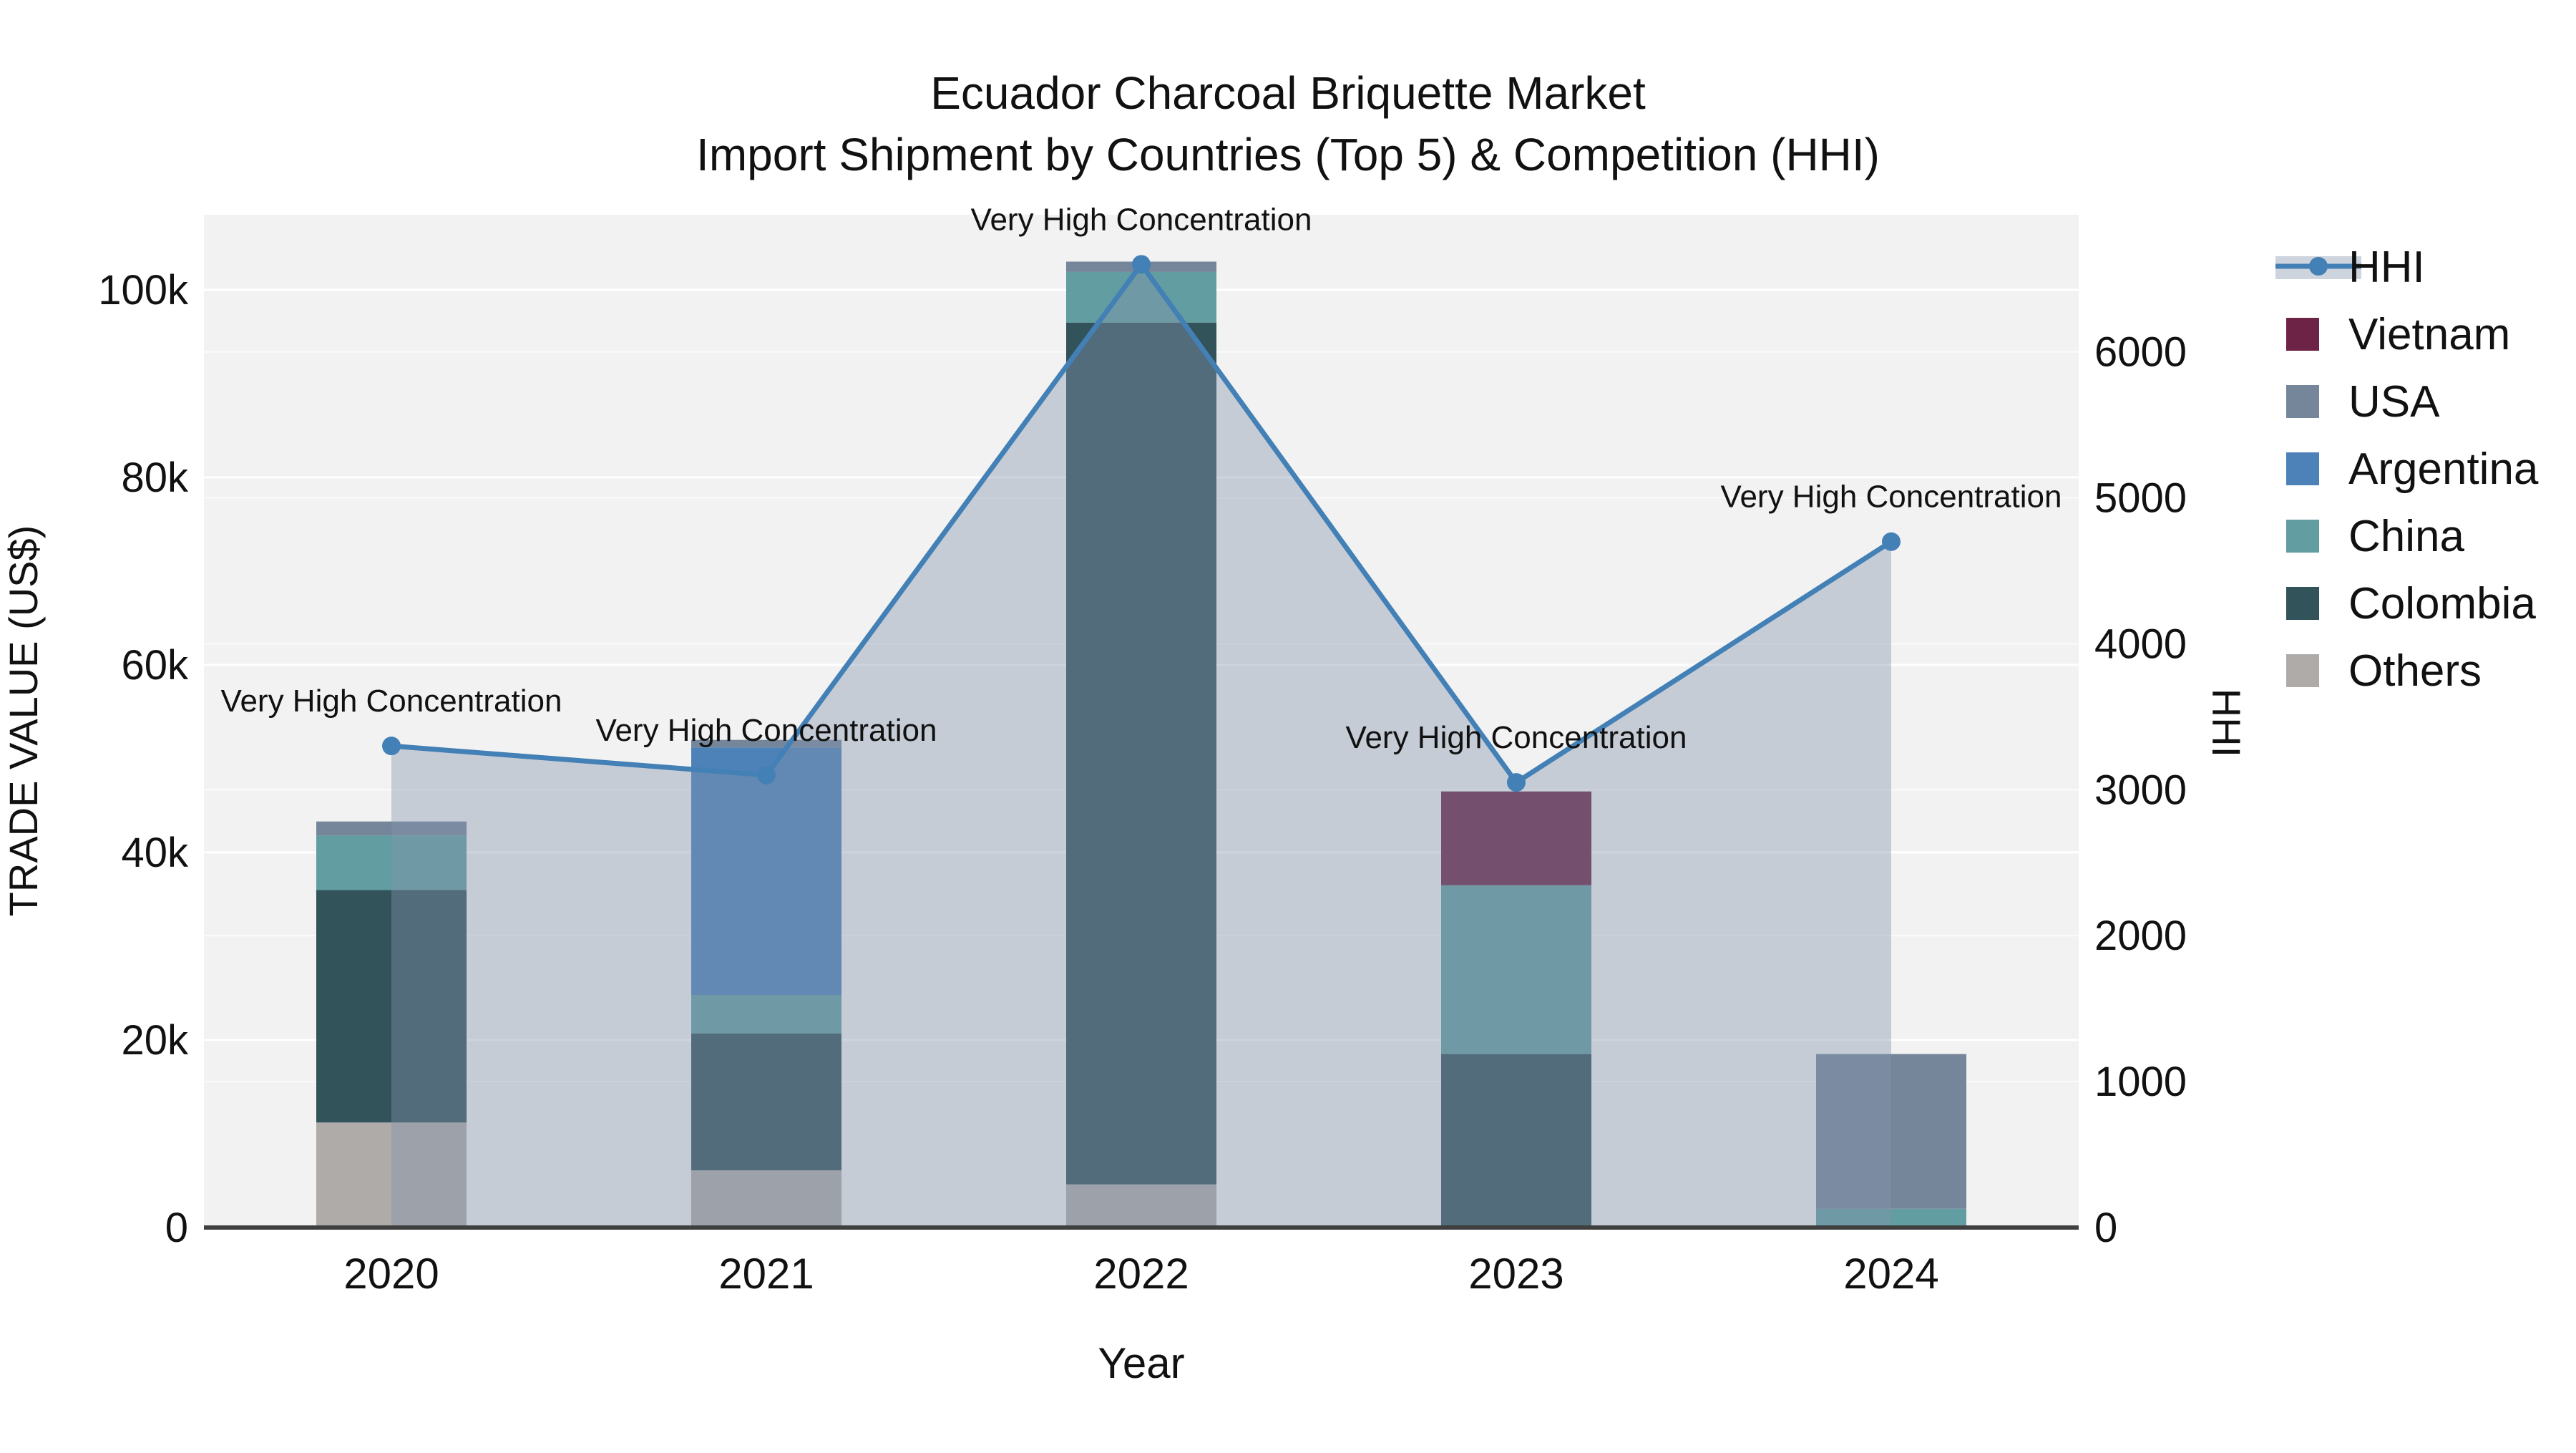  I want to click on y-right-axis-title: HHI, so click(2226, 723).